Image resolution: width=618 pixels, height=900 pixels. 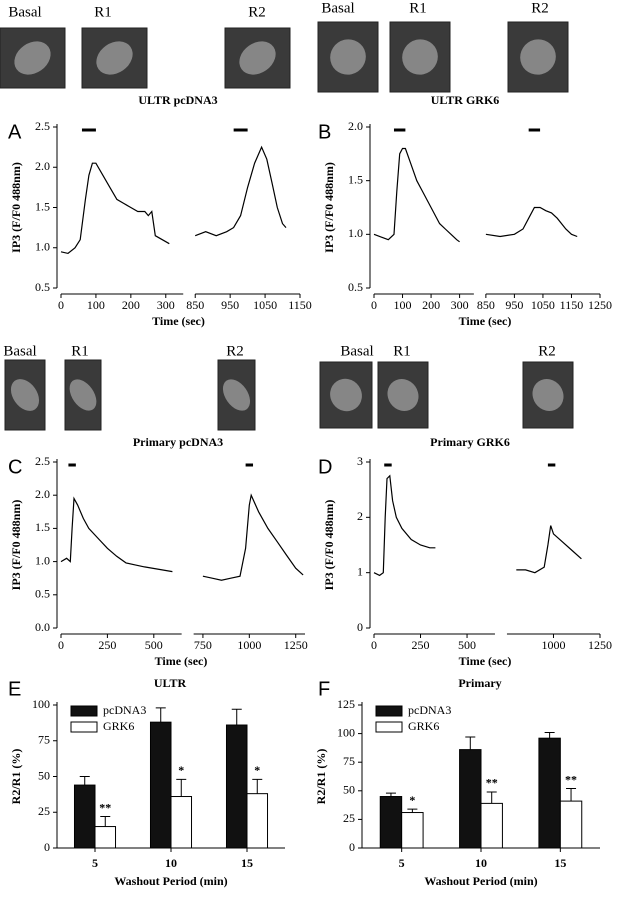 What do you see at coordinates (15, 467) in the screenshot?
I see `panel-letter: C` at bounding box center [15, 467].